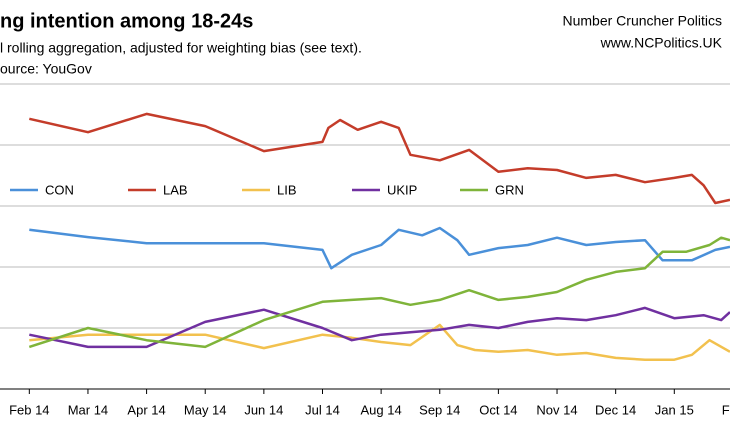  What do you see at coordinates (29, 409) in the screenshot?
I see `x-tick-label: Feb 14` at bounding box center [29, 409].